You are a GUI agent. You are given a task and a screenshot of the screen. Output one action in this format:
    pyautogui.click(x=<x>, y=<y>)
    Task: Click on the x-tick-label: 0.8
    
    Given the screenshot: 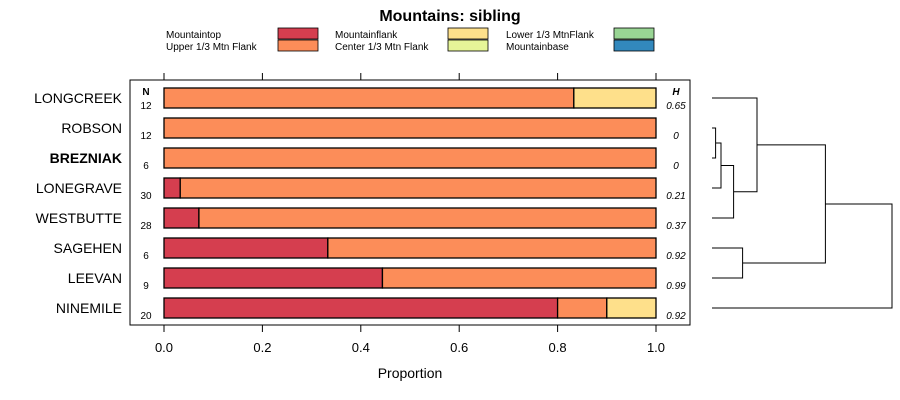 What is the action you would take?
    pyautogui.click(x=558, y=347)
    